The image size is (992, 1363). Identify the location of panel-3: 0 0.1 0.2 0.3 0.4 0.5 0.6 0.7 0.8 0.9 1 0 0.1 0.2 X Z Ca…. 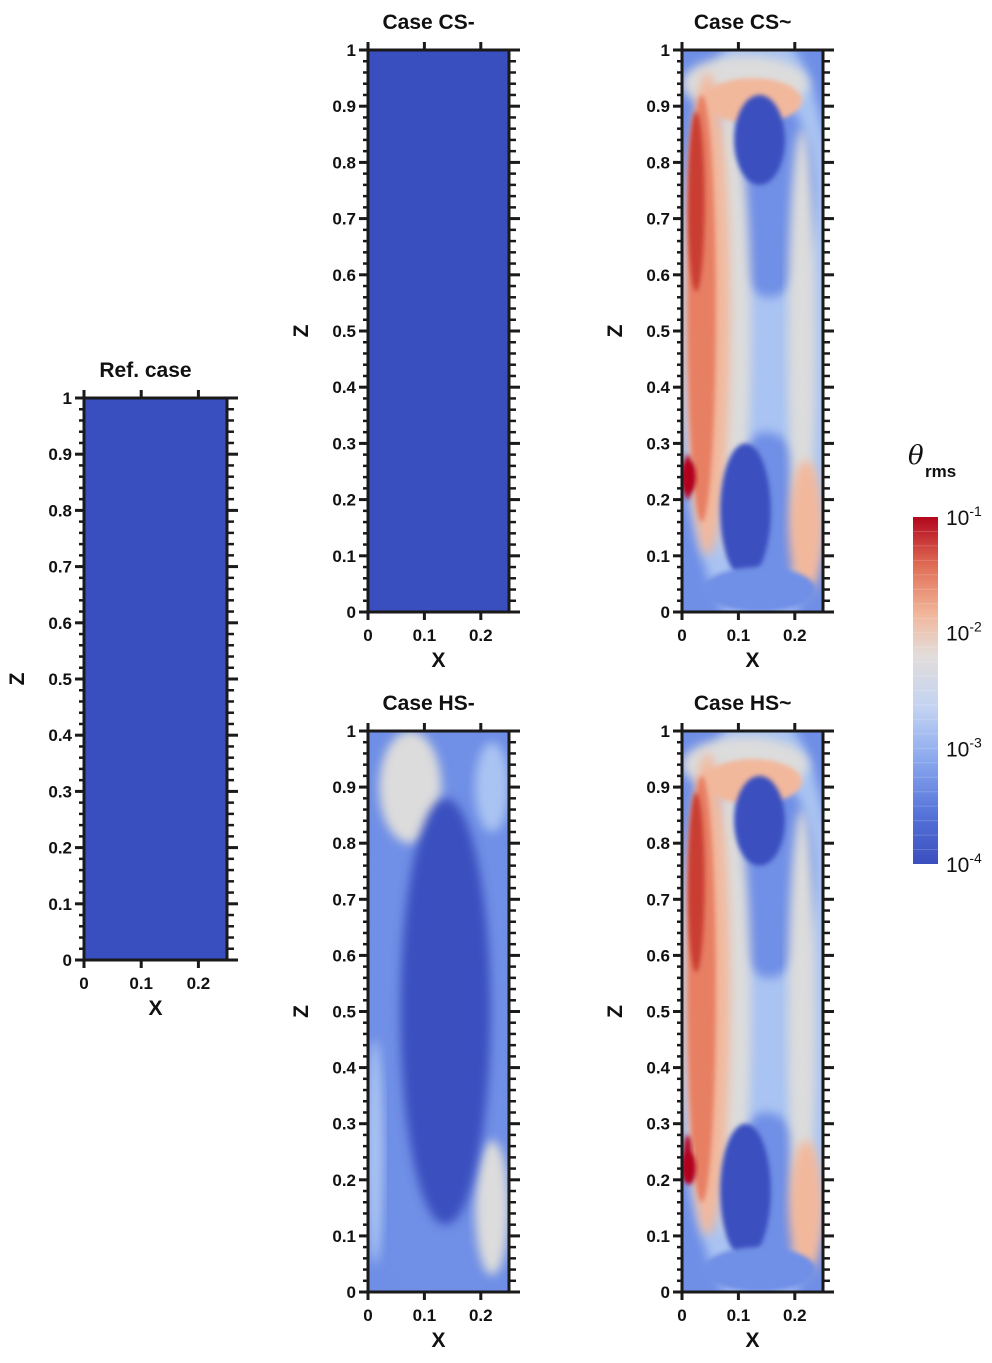
(405, 1022).